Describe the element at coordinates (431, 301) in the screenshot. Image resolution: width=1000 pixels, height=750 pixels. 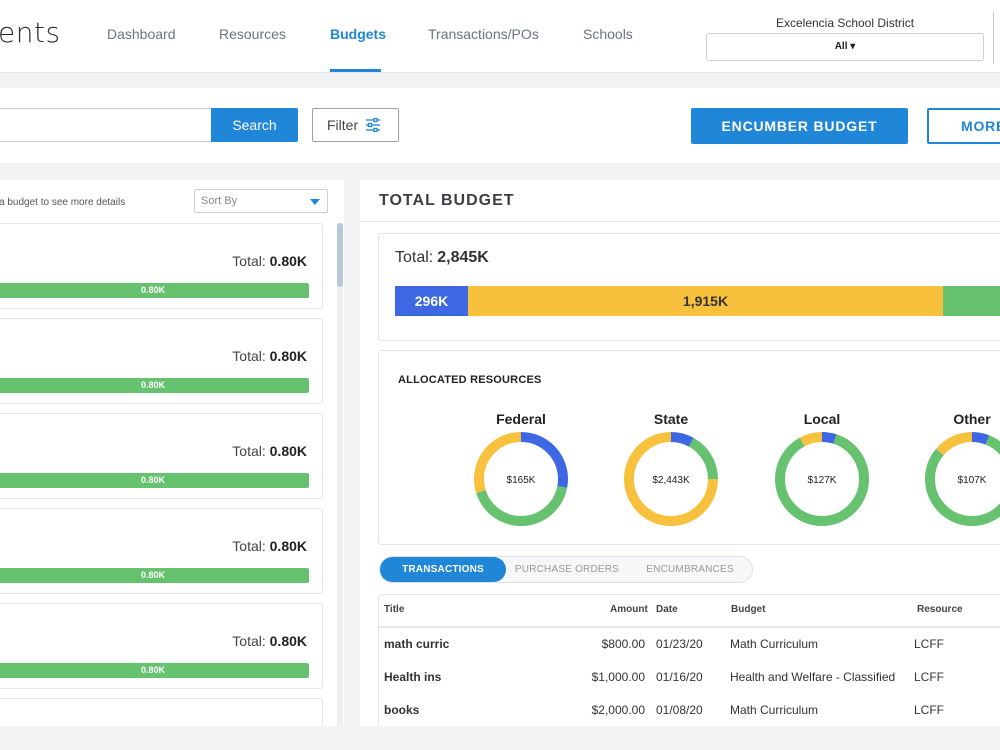
I see `federal-segment: 296K` at that location.